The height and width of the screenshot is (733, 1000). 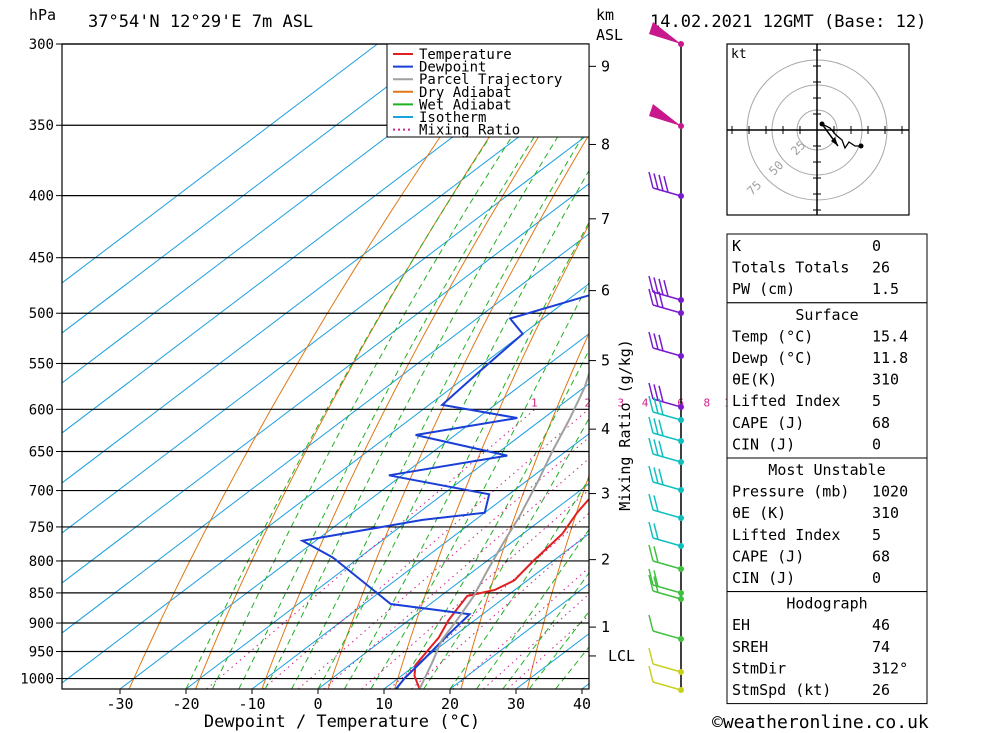 What do you see at coordinates (41, 314) in the screenshot?
I see `pressure-tick-label: 500` at bounding box center [41, 314].